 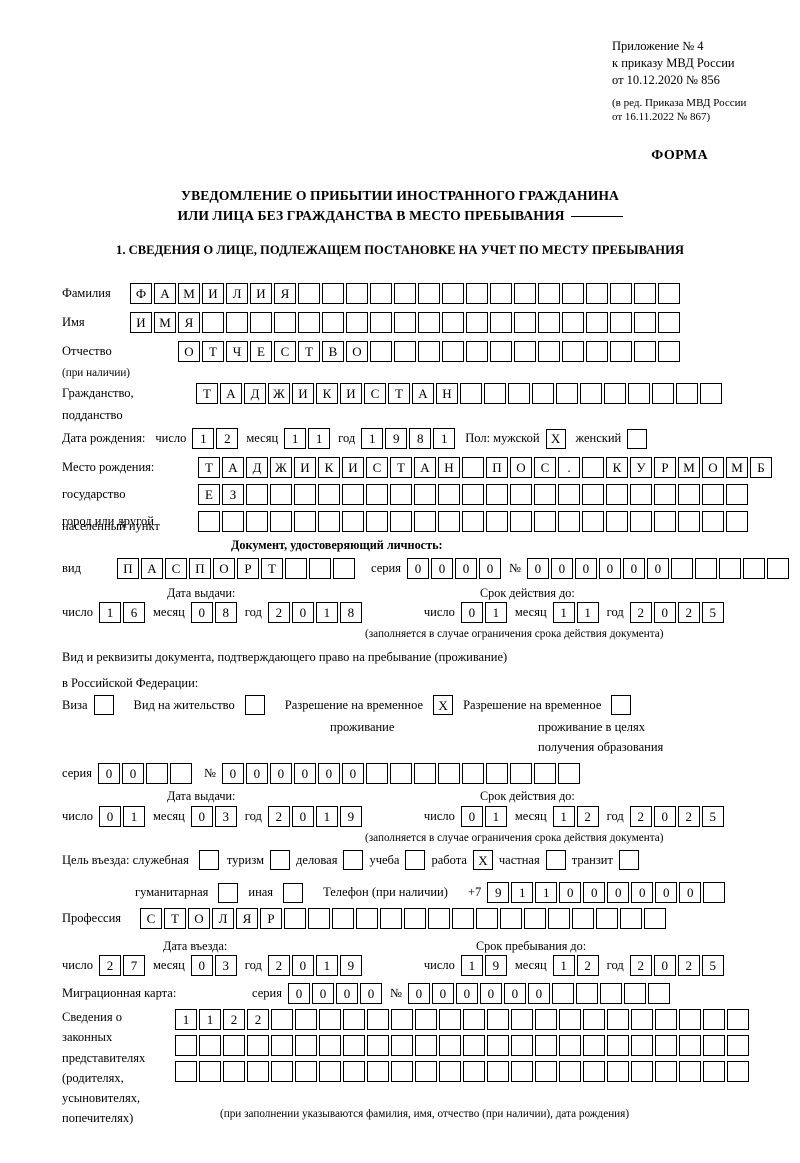 What do you see at coordinates (333, 351) in the screenshot?
I see `form-cell: В` at bounding box center [333, 351].